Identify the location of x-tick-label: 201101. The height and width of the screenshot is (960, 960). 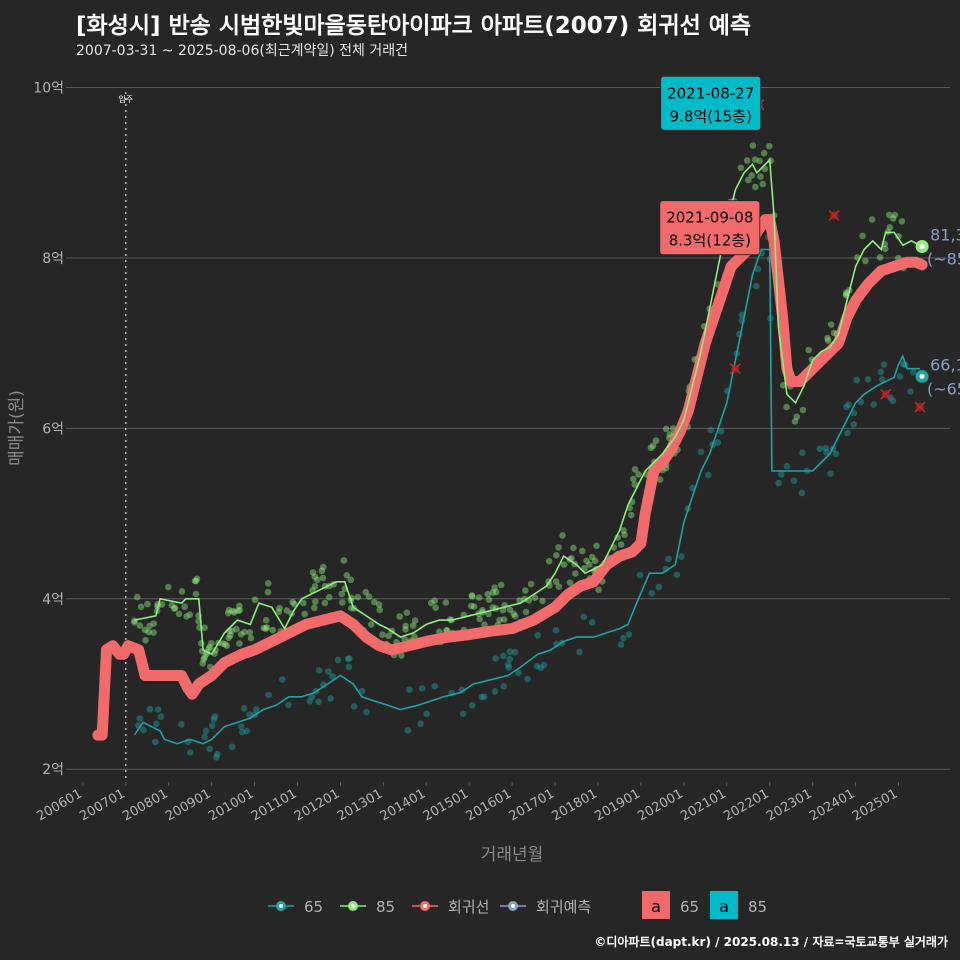
(274, 805).